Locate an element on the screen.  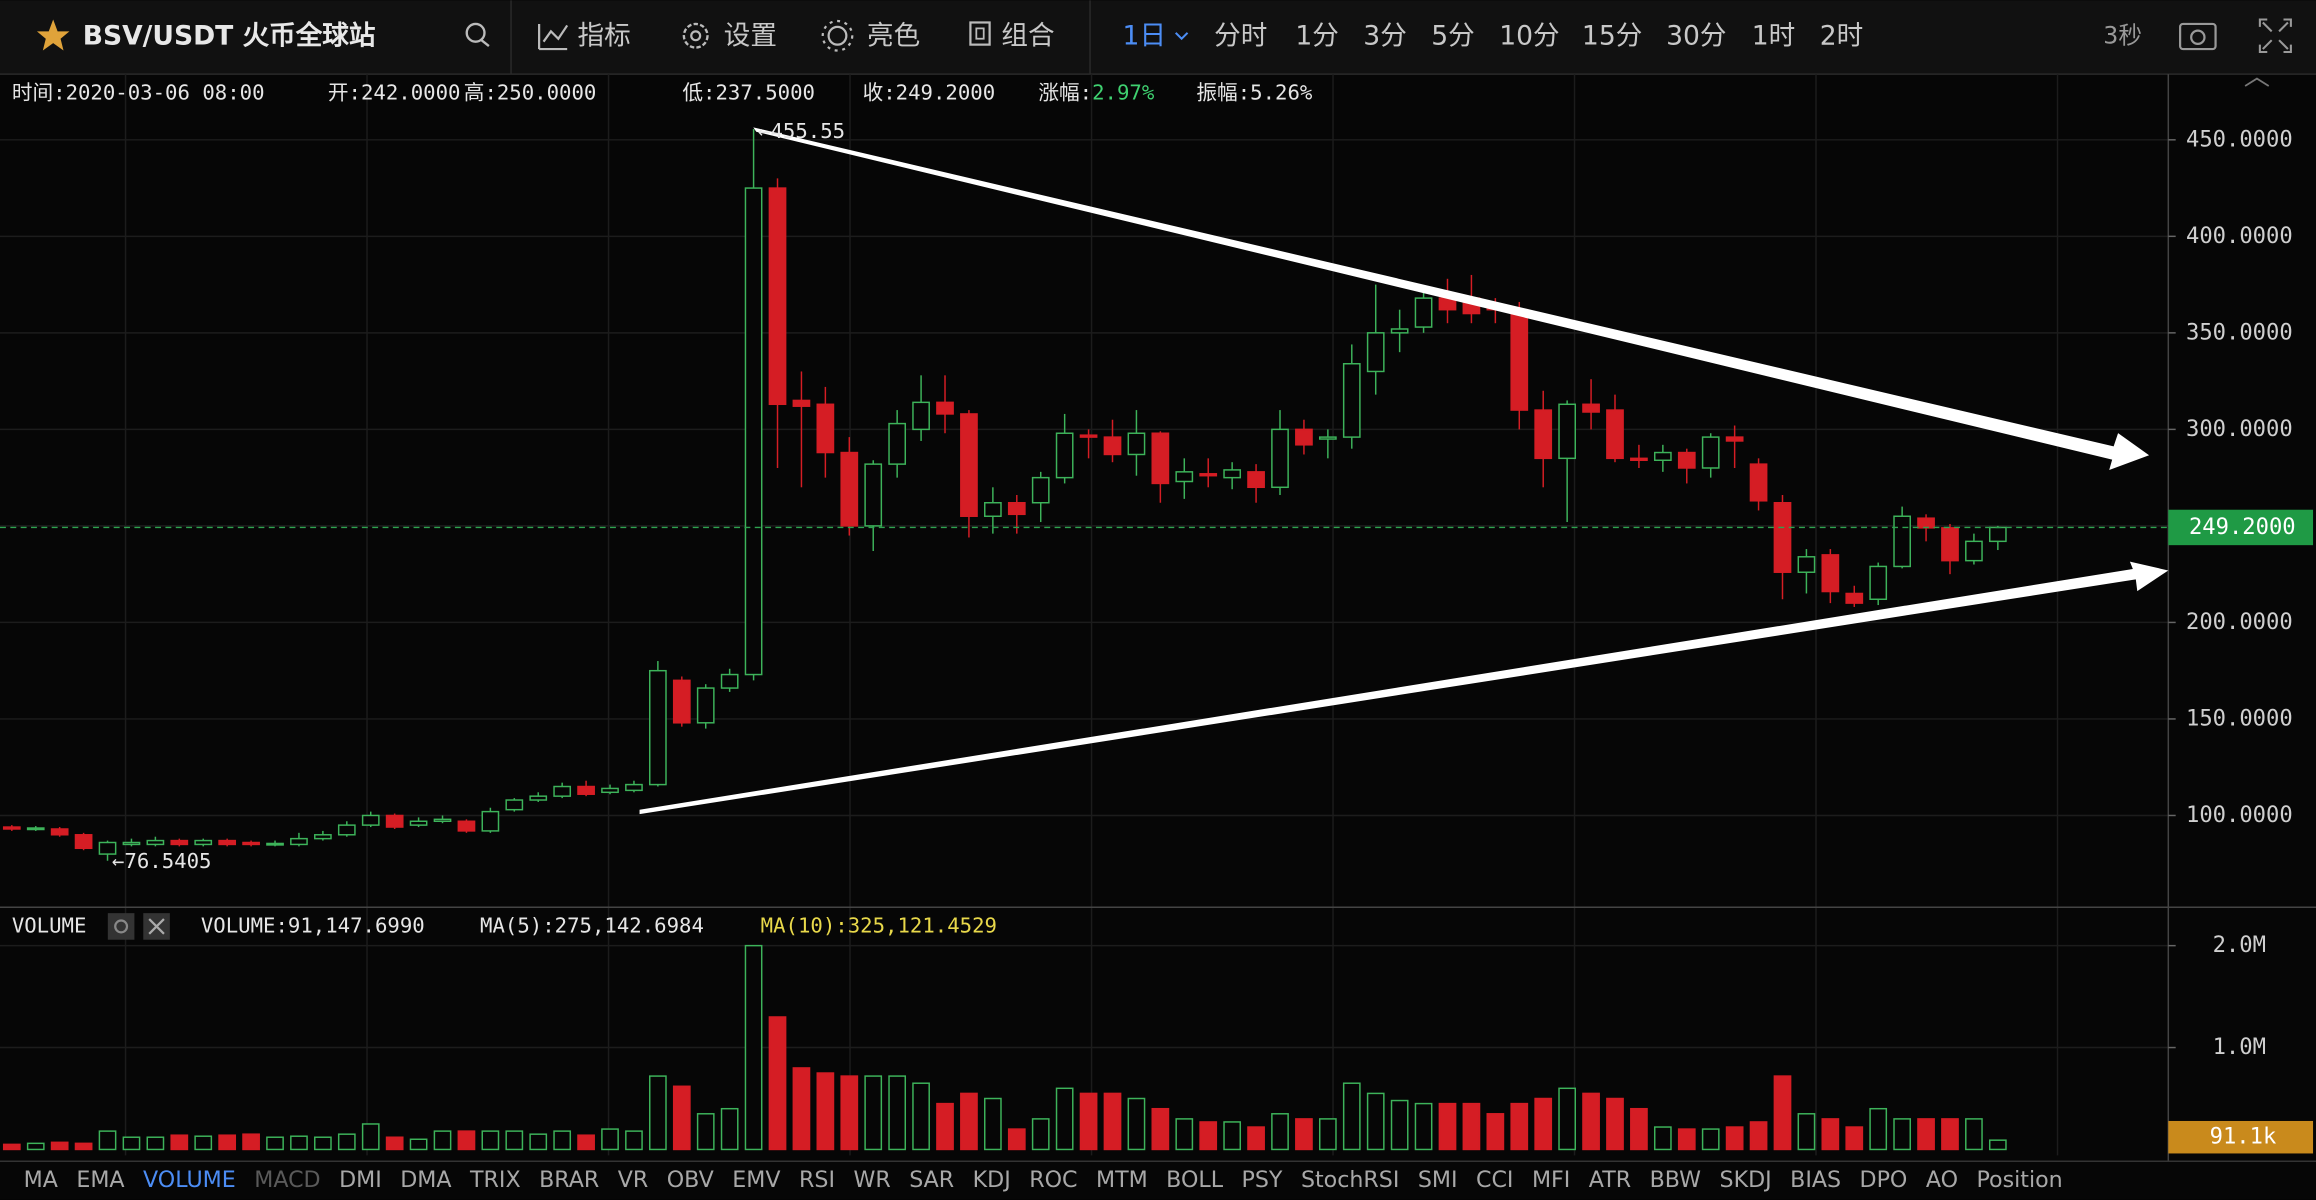
interval: 1时 is located at coordinates (1774, 36).